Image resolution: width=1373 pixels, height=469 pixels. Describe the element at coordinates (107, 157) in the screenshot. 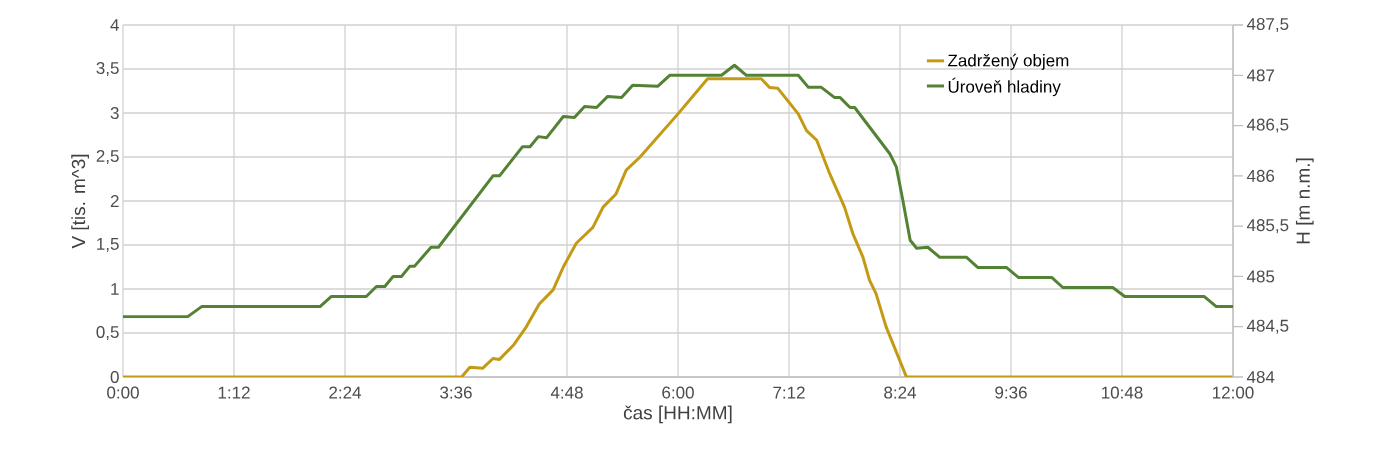

I see `y-tick-label: 2,5` at that location.